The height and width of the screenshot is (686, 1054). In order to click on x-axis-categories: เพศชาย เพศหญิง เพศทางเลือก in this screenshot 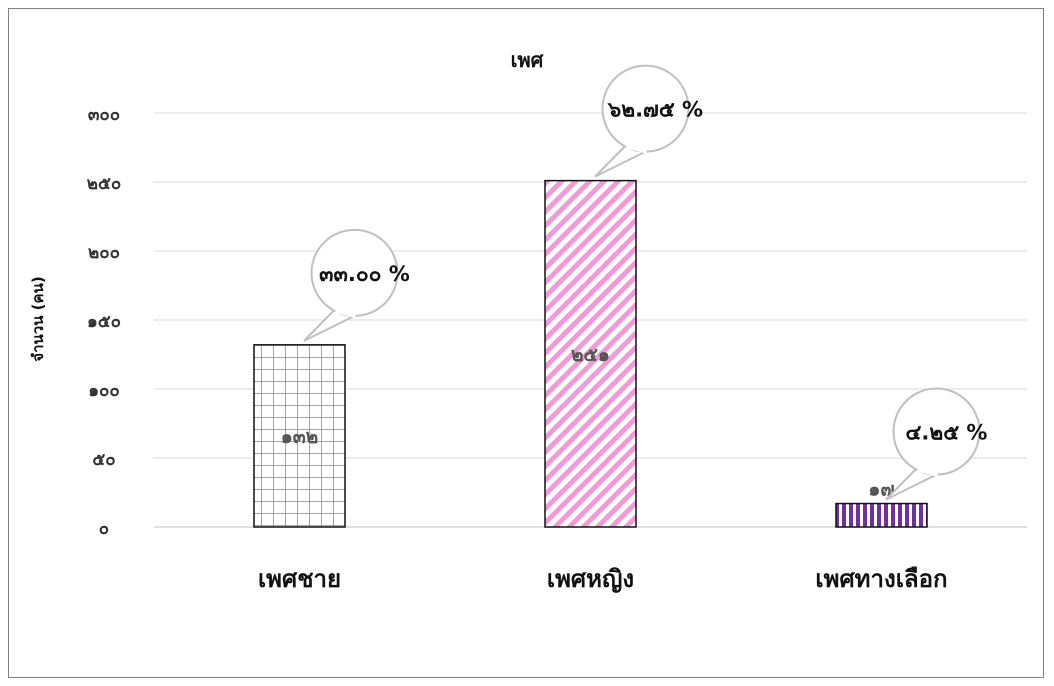, I will do `click(603, 579)`.